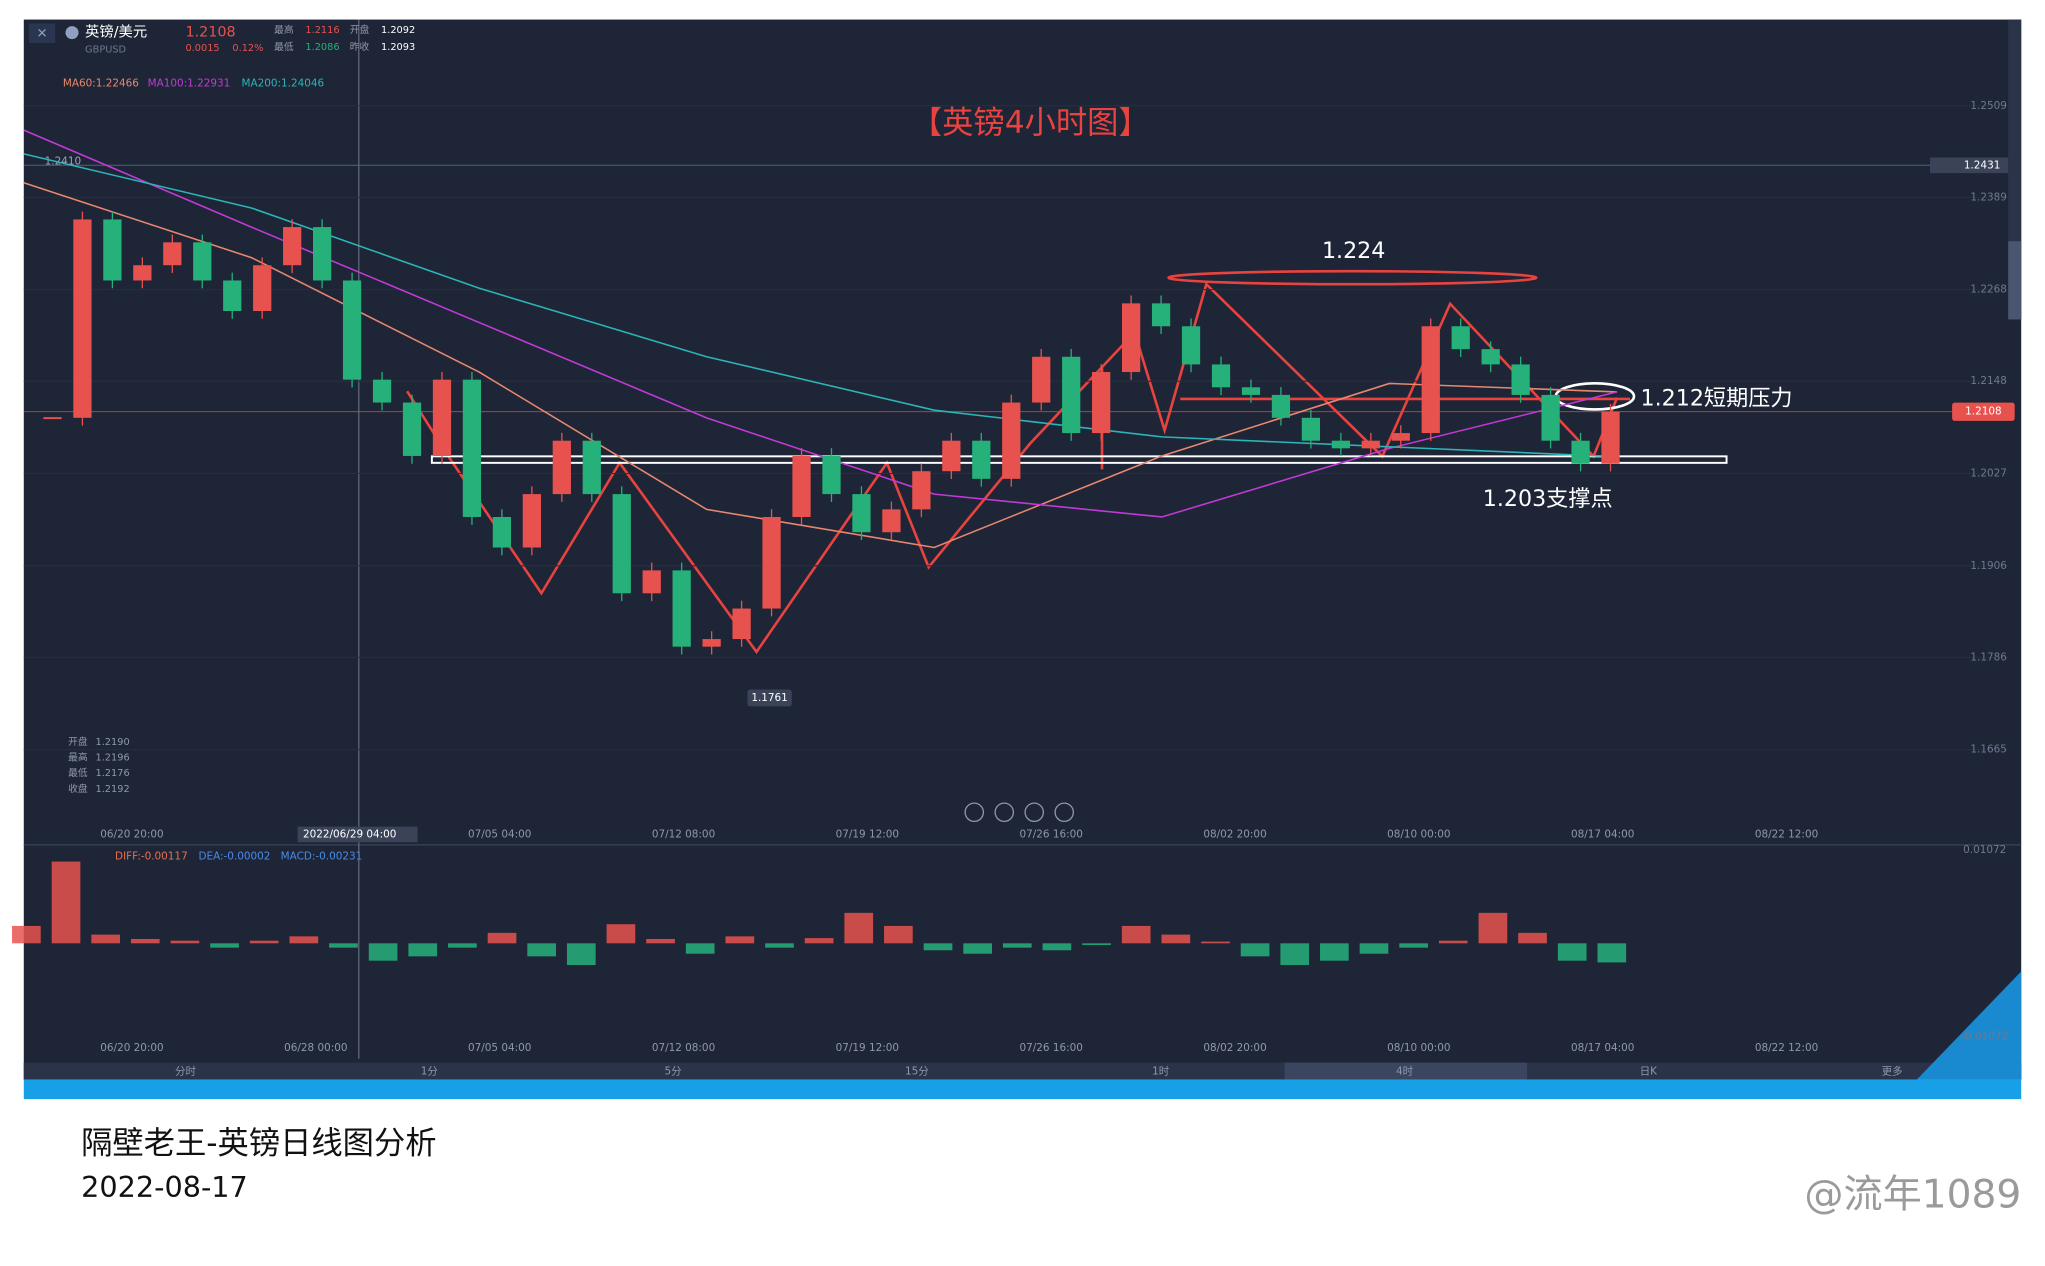  Describe the element at coordinates (1234, 1048) in the screenshot. I see `macd-x-label: 08/02 20:00` at that location.